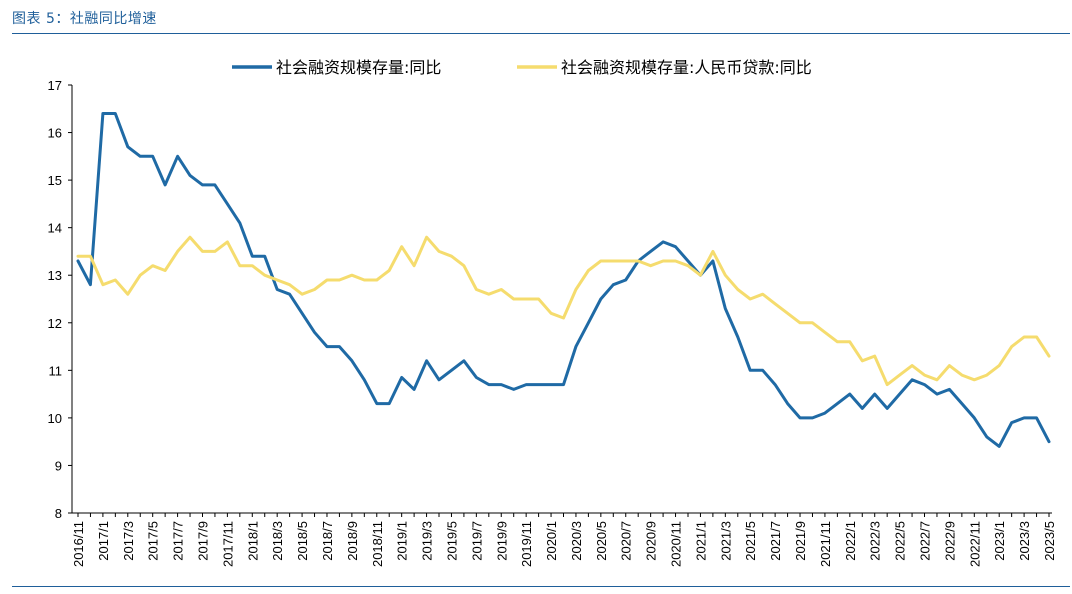 Image resolution: width=1072 pixels, height=594 pixels. Describe the element at coordinates (451, 541) in the screenshot. I see `x-tick-label: 2019/5` at that location.